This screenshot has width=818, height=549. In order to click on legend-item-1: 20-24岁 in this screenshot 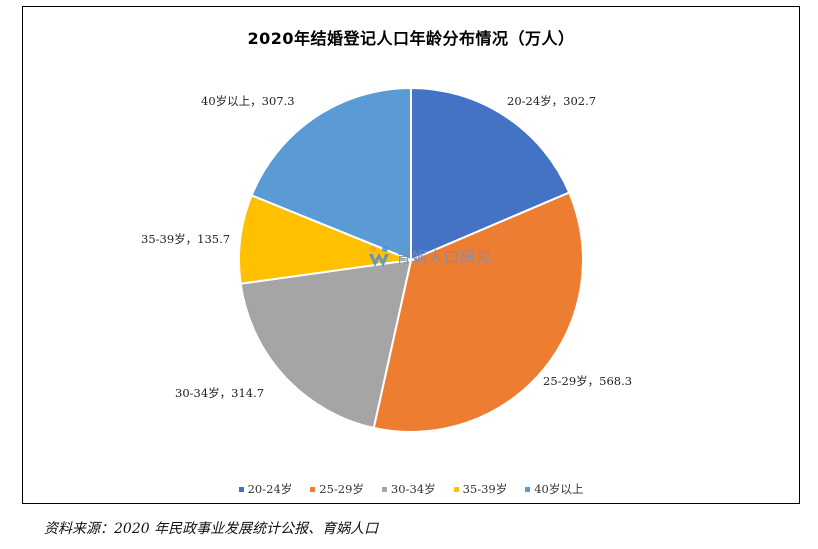, I will do `click(265, 489)`.